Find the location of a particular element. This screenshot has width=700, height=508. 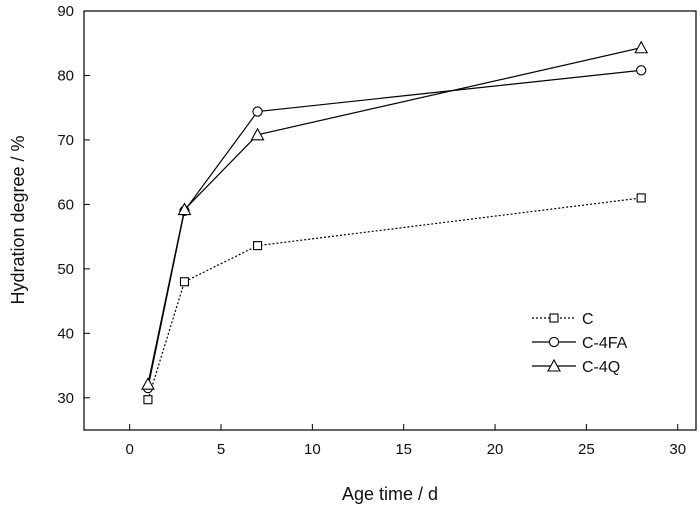

y-tick-label: 50 is located at coordinates (65, 269).